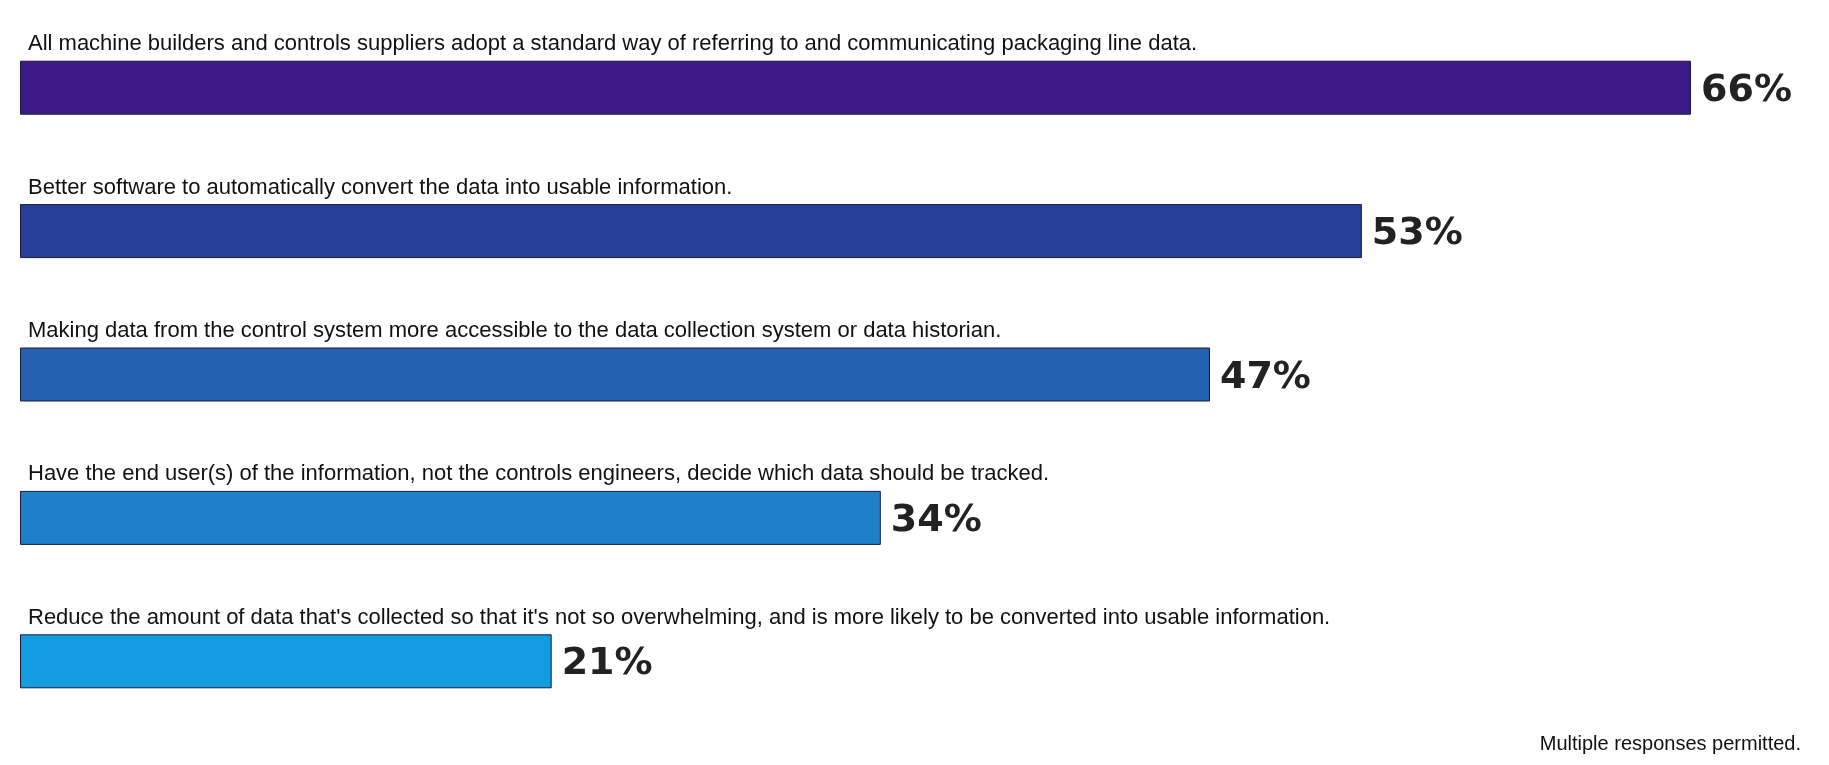 This screenshot has height=765, width=1829. What do you see at coordinates (936, 517) in the screenshot?
I see `data-label: 34%` at bounding box center [936, 517].